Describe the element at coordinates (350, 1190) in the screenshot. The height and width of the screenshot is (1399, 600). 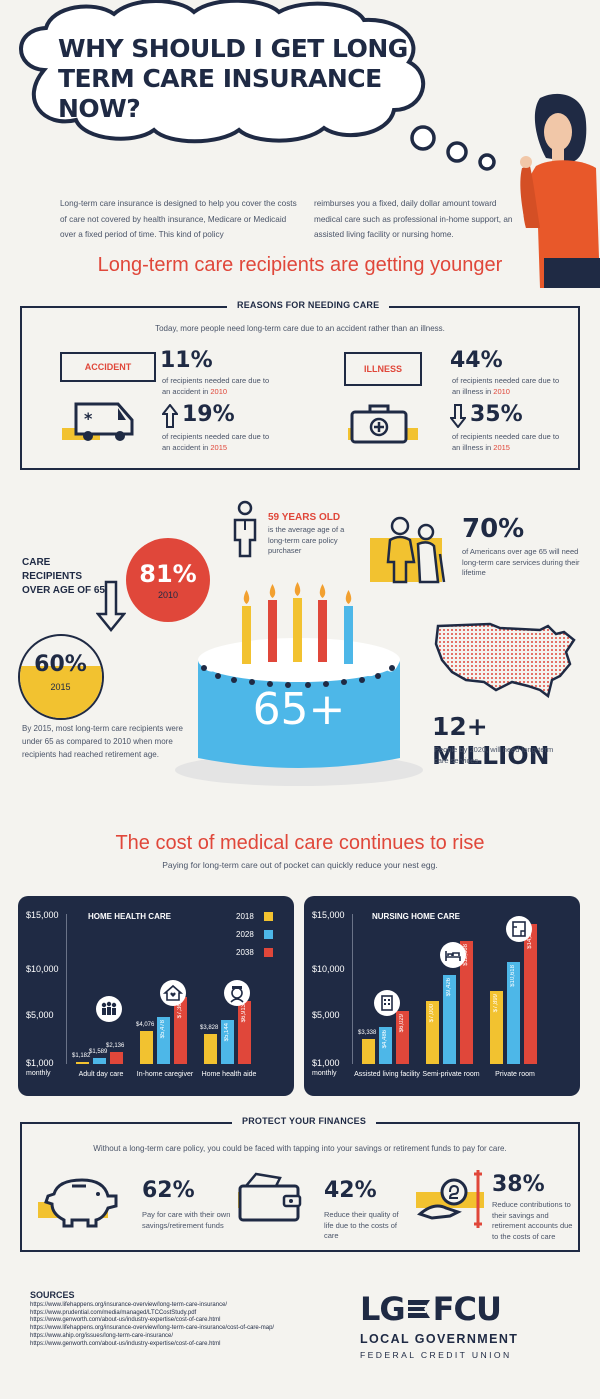
I see `finance-pct-1: 42%` at that location.